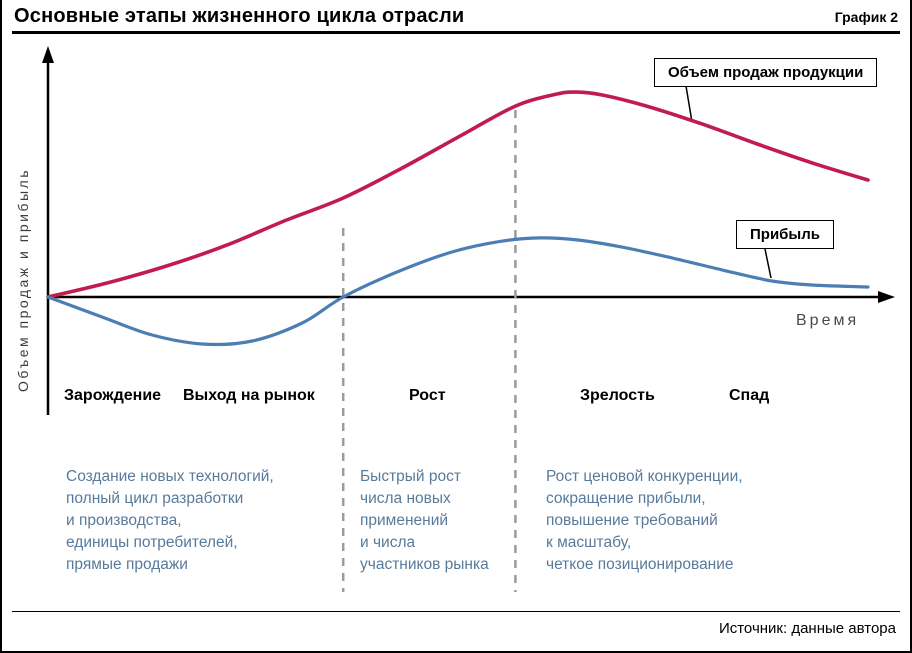  What do you see at coordinates (48, 54) in the screenshot?
I see `y-axis-arrow-icon` at bounding box center [48, 54].